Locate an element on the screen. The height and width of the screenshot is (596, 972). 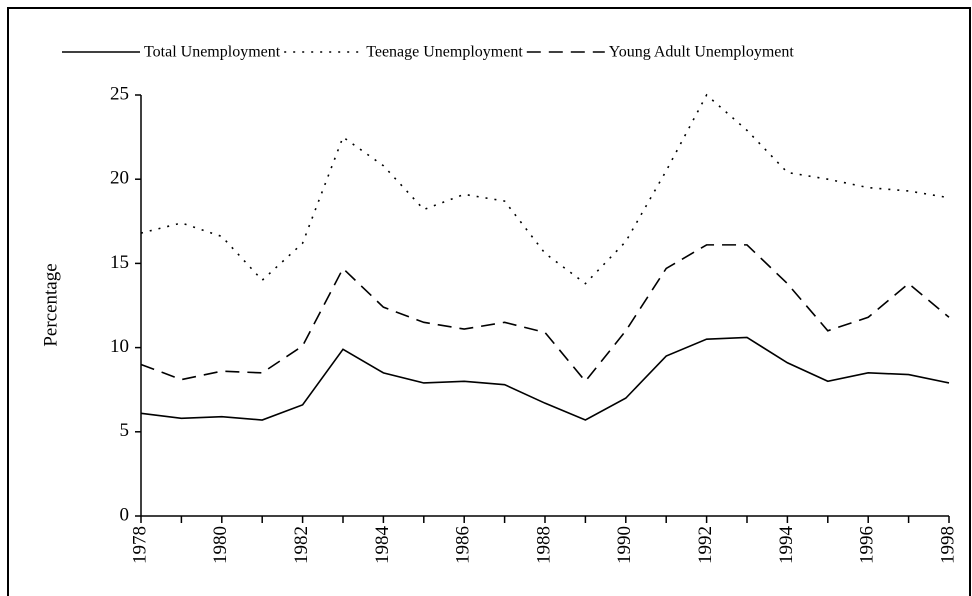
x-tick-label: 1984 is located at coordinates (382, 545).